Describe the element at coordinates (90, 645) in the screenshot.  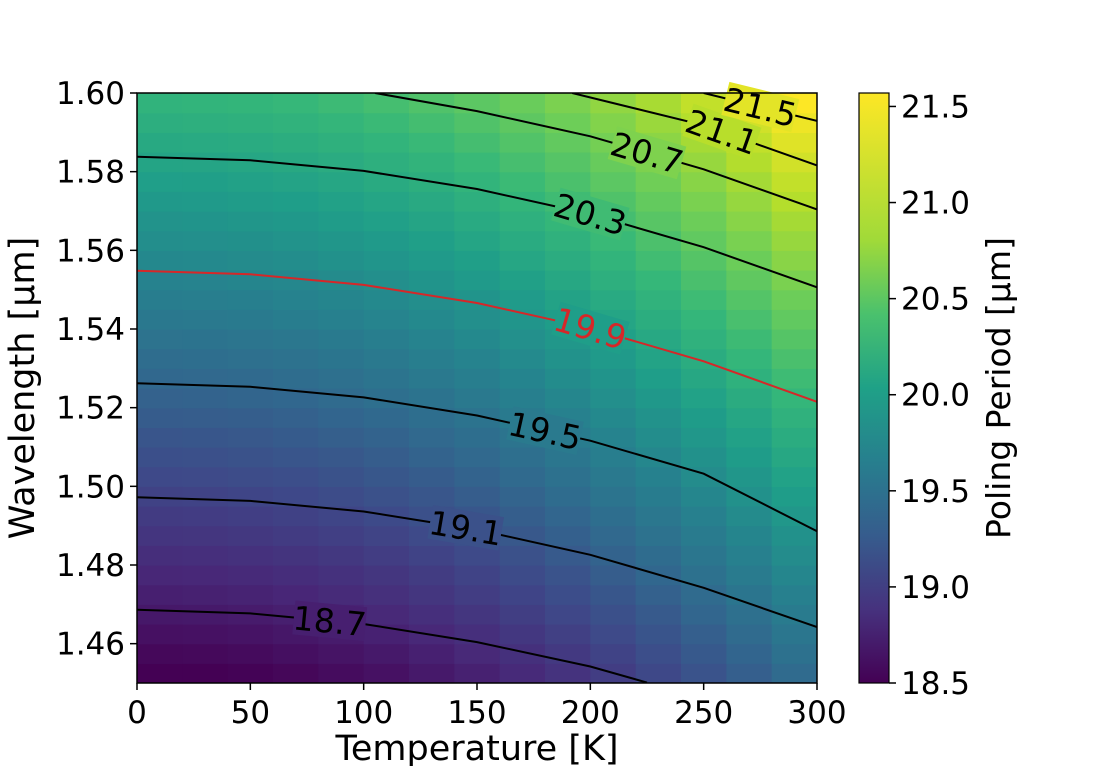
I see `y-tick-label: 1.46` at that location.